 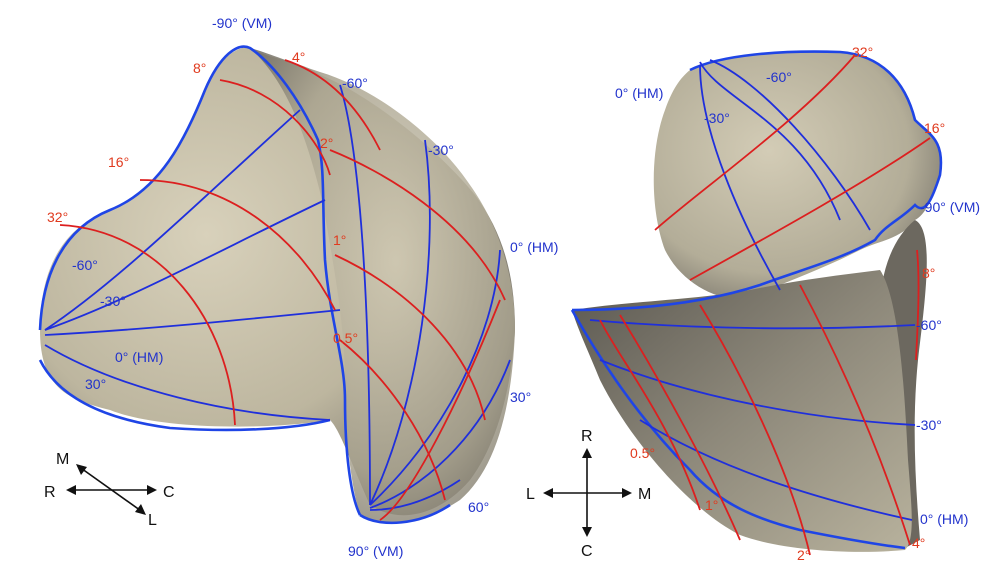 I want to click on right-label-minus60-a: -60°, so click(x=779, y=77).